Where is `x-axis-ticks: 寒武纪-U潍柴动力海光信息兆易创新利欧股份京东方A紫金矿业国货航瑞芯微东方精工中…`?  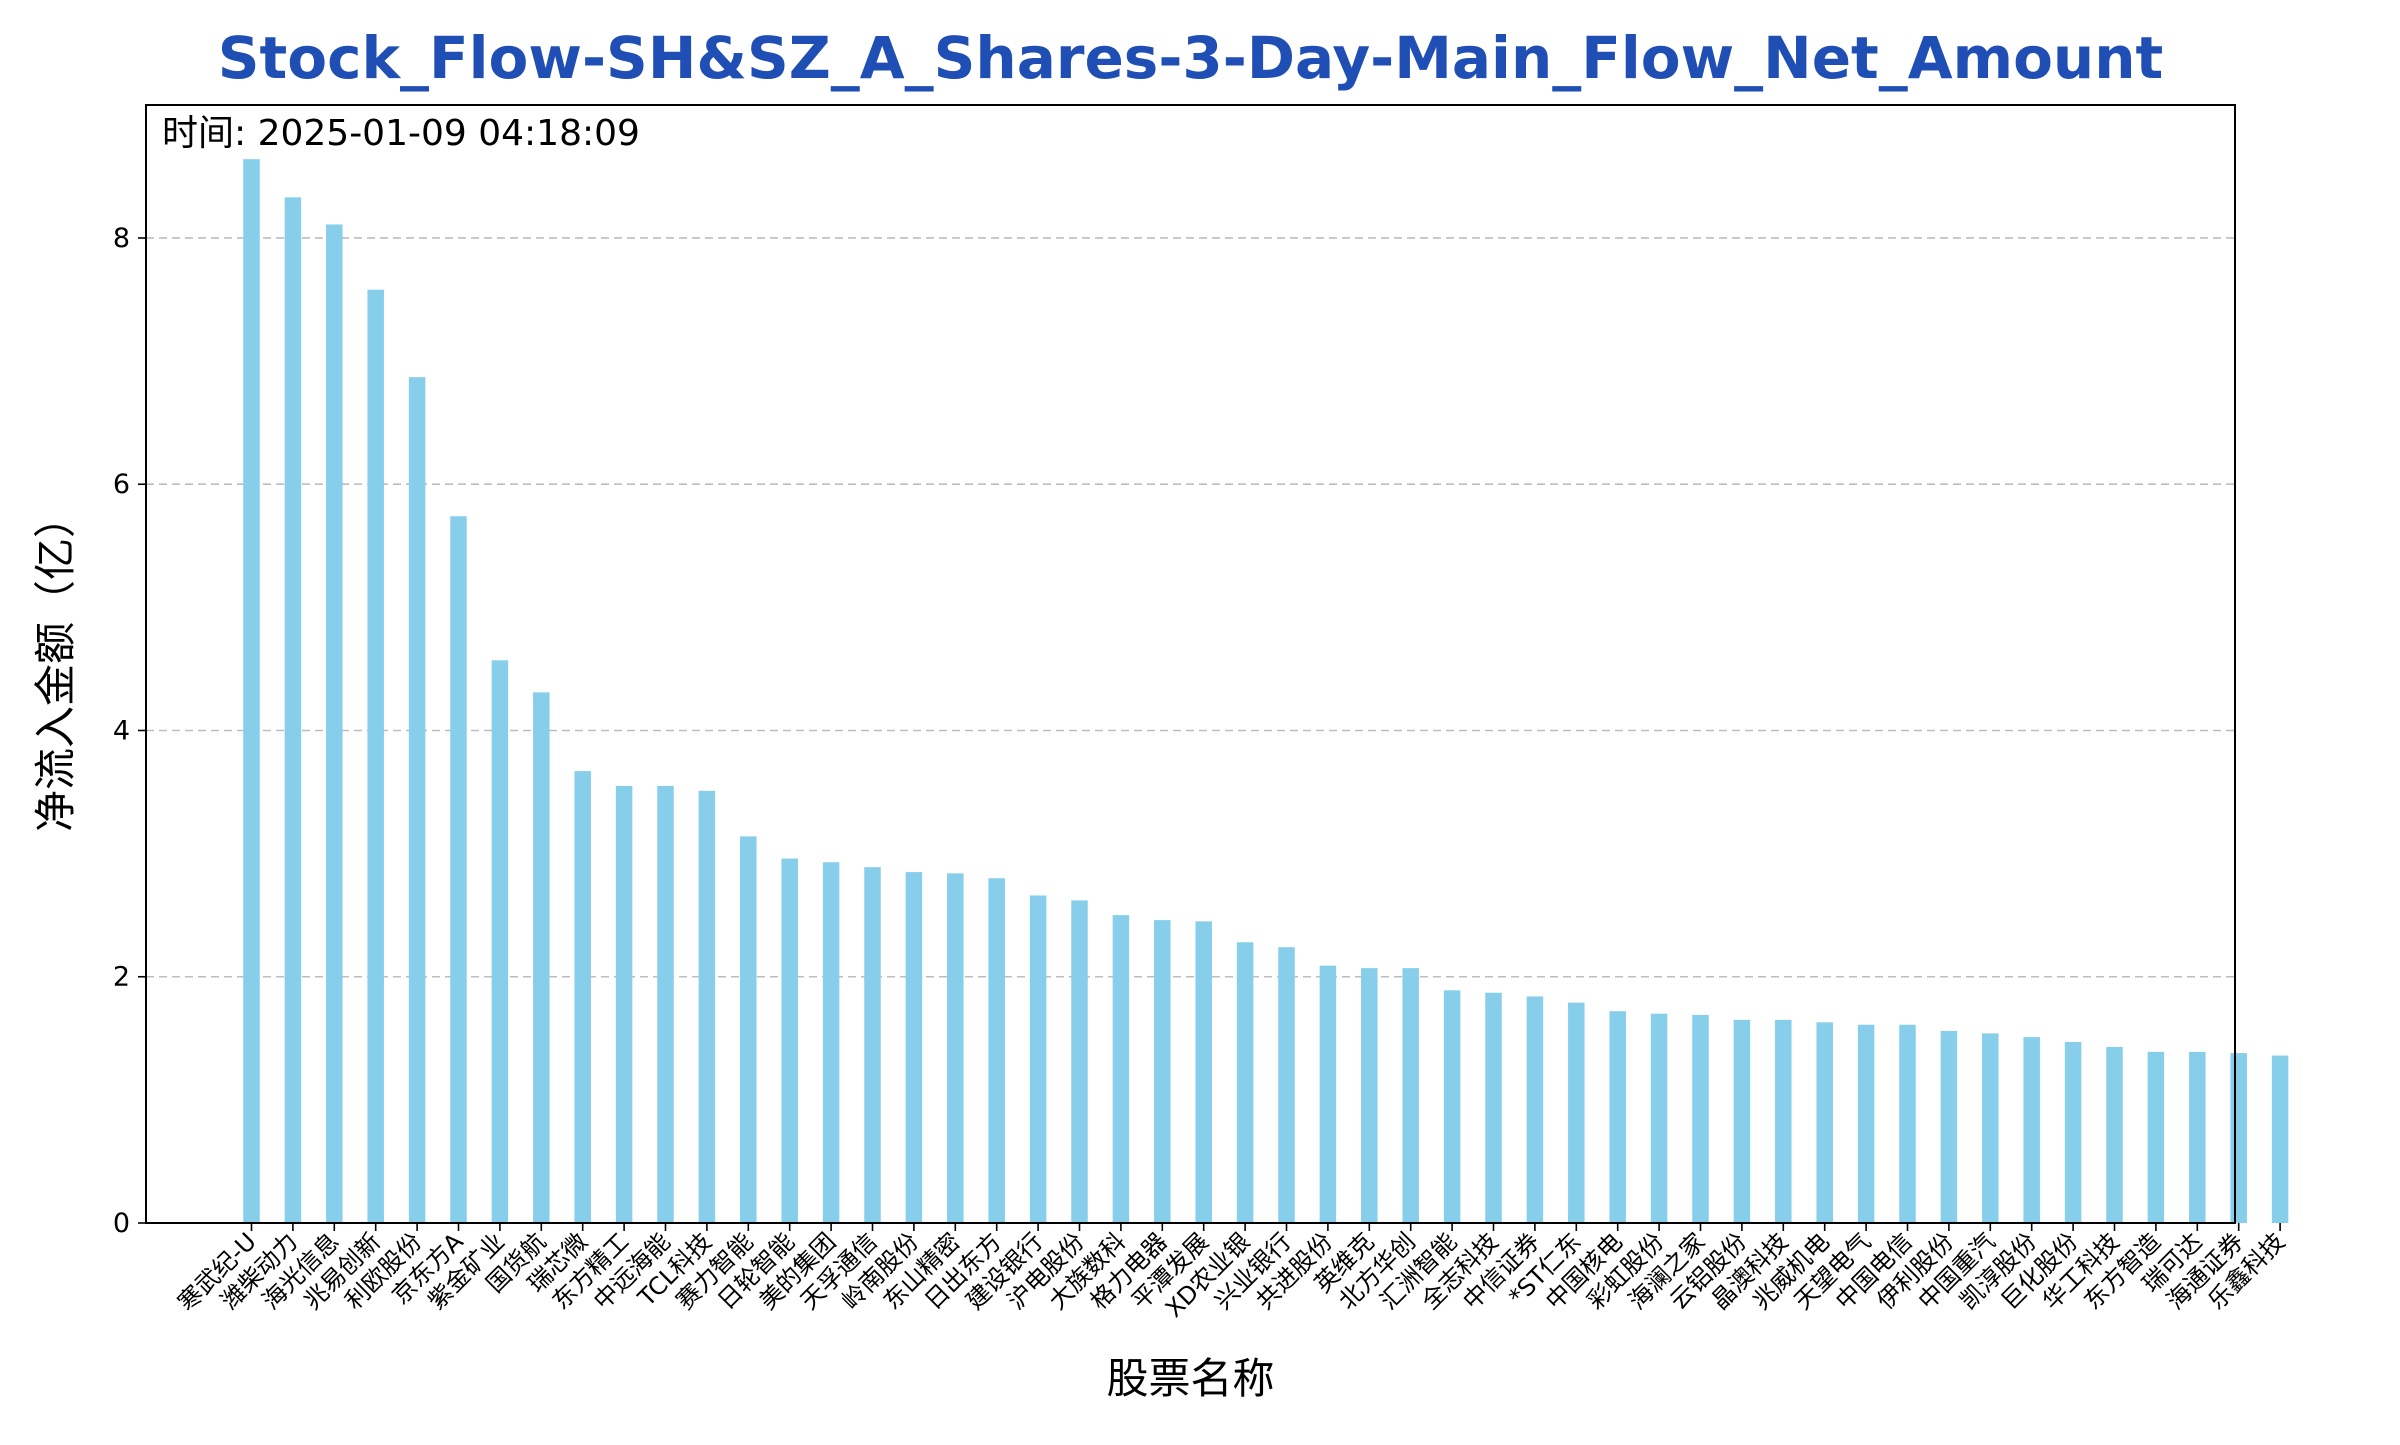 x-axis-ticks: 寒武纪-U潍柴动力海光信息兆易创新利欧股份京东方A紫金矿业国货航瑞芯微东方精工中… is located at coordinates (1231, 1273).